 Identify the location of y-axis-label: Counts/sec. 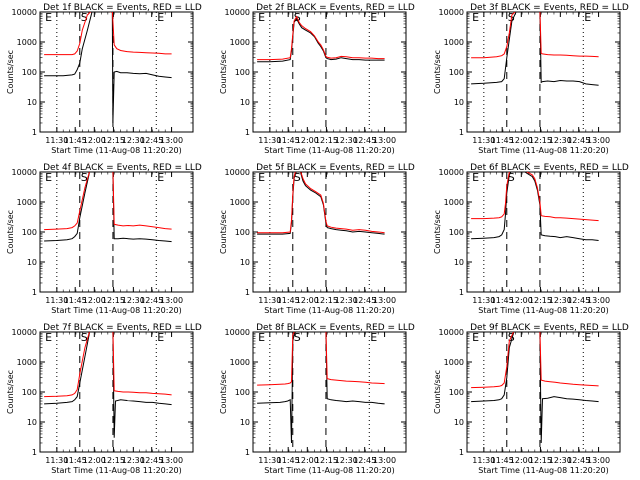
(437, 72).